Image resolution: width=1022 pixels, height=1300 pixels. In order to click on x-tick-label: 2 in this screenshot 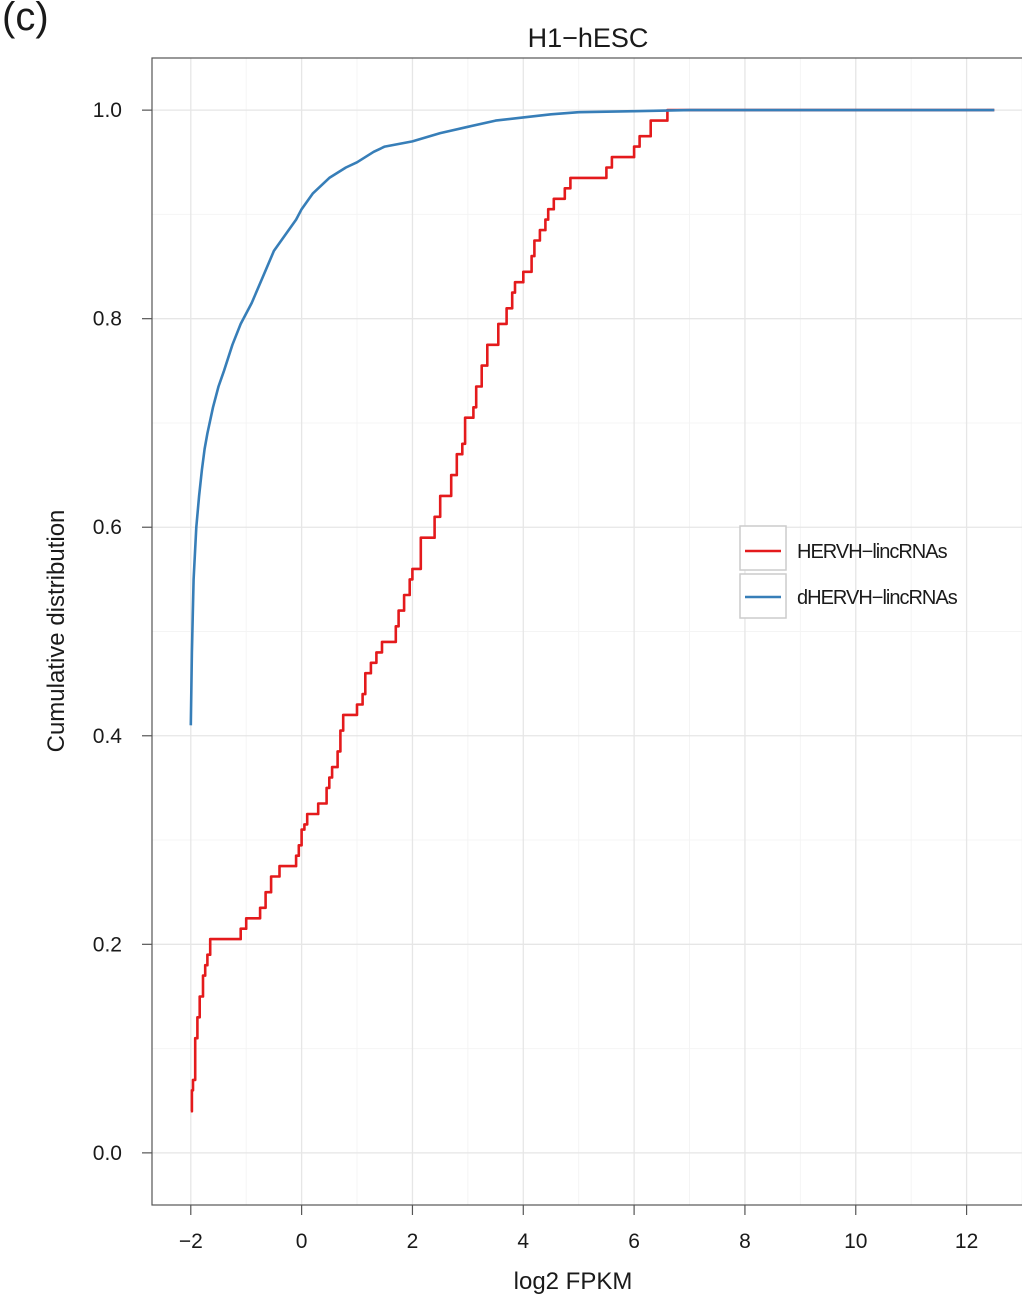, I will do `click(413, 1241)`.